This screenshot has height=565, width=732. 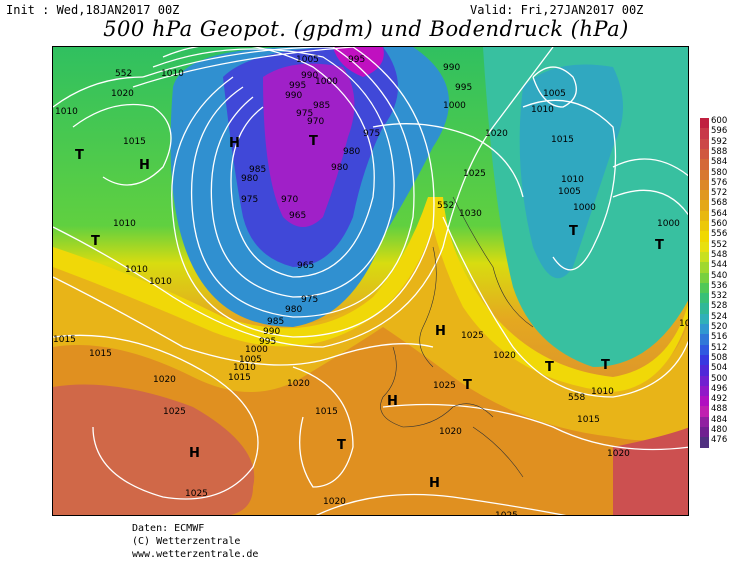 I want to click on legend-tick-label: 520, so click(x=719, y=327).